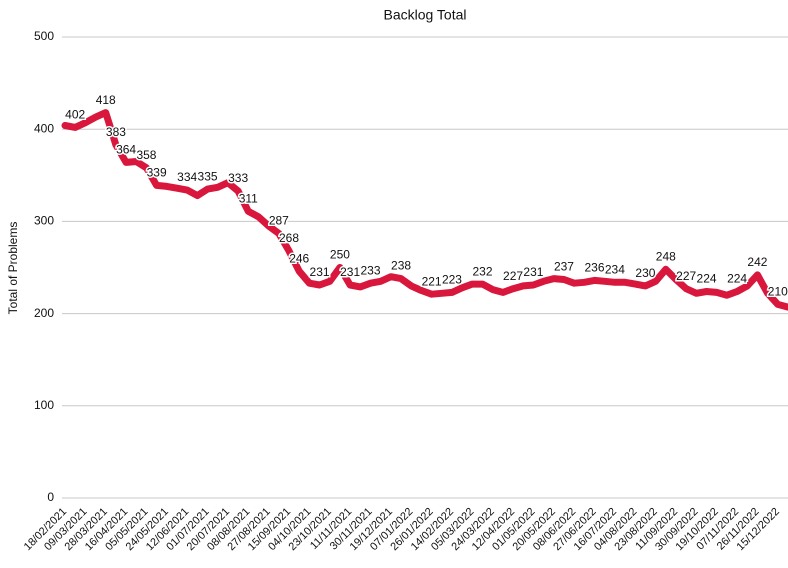 The image size is (788, 568). What do you see at coordinates (75, 115) in the screenshot?
I see `data-label: 402` at bounding box center [75, 115].